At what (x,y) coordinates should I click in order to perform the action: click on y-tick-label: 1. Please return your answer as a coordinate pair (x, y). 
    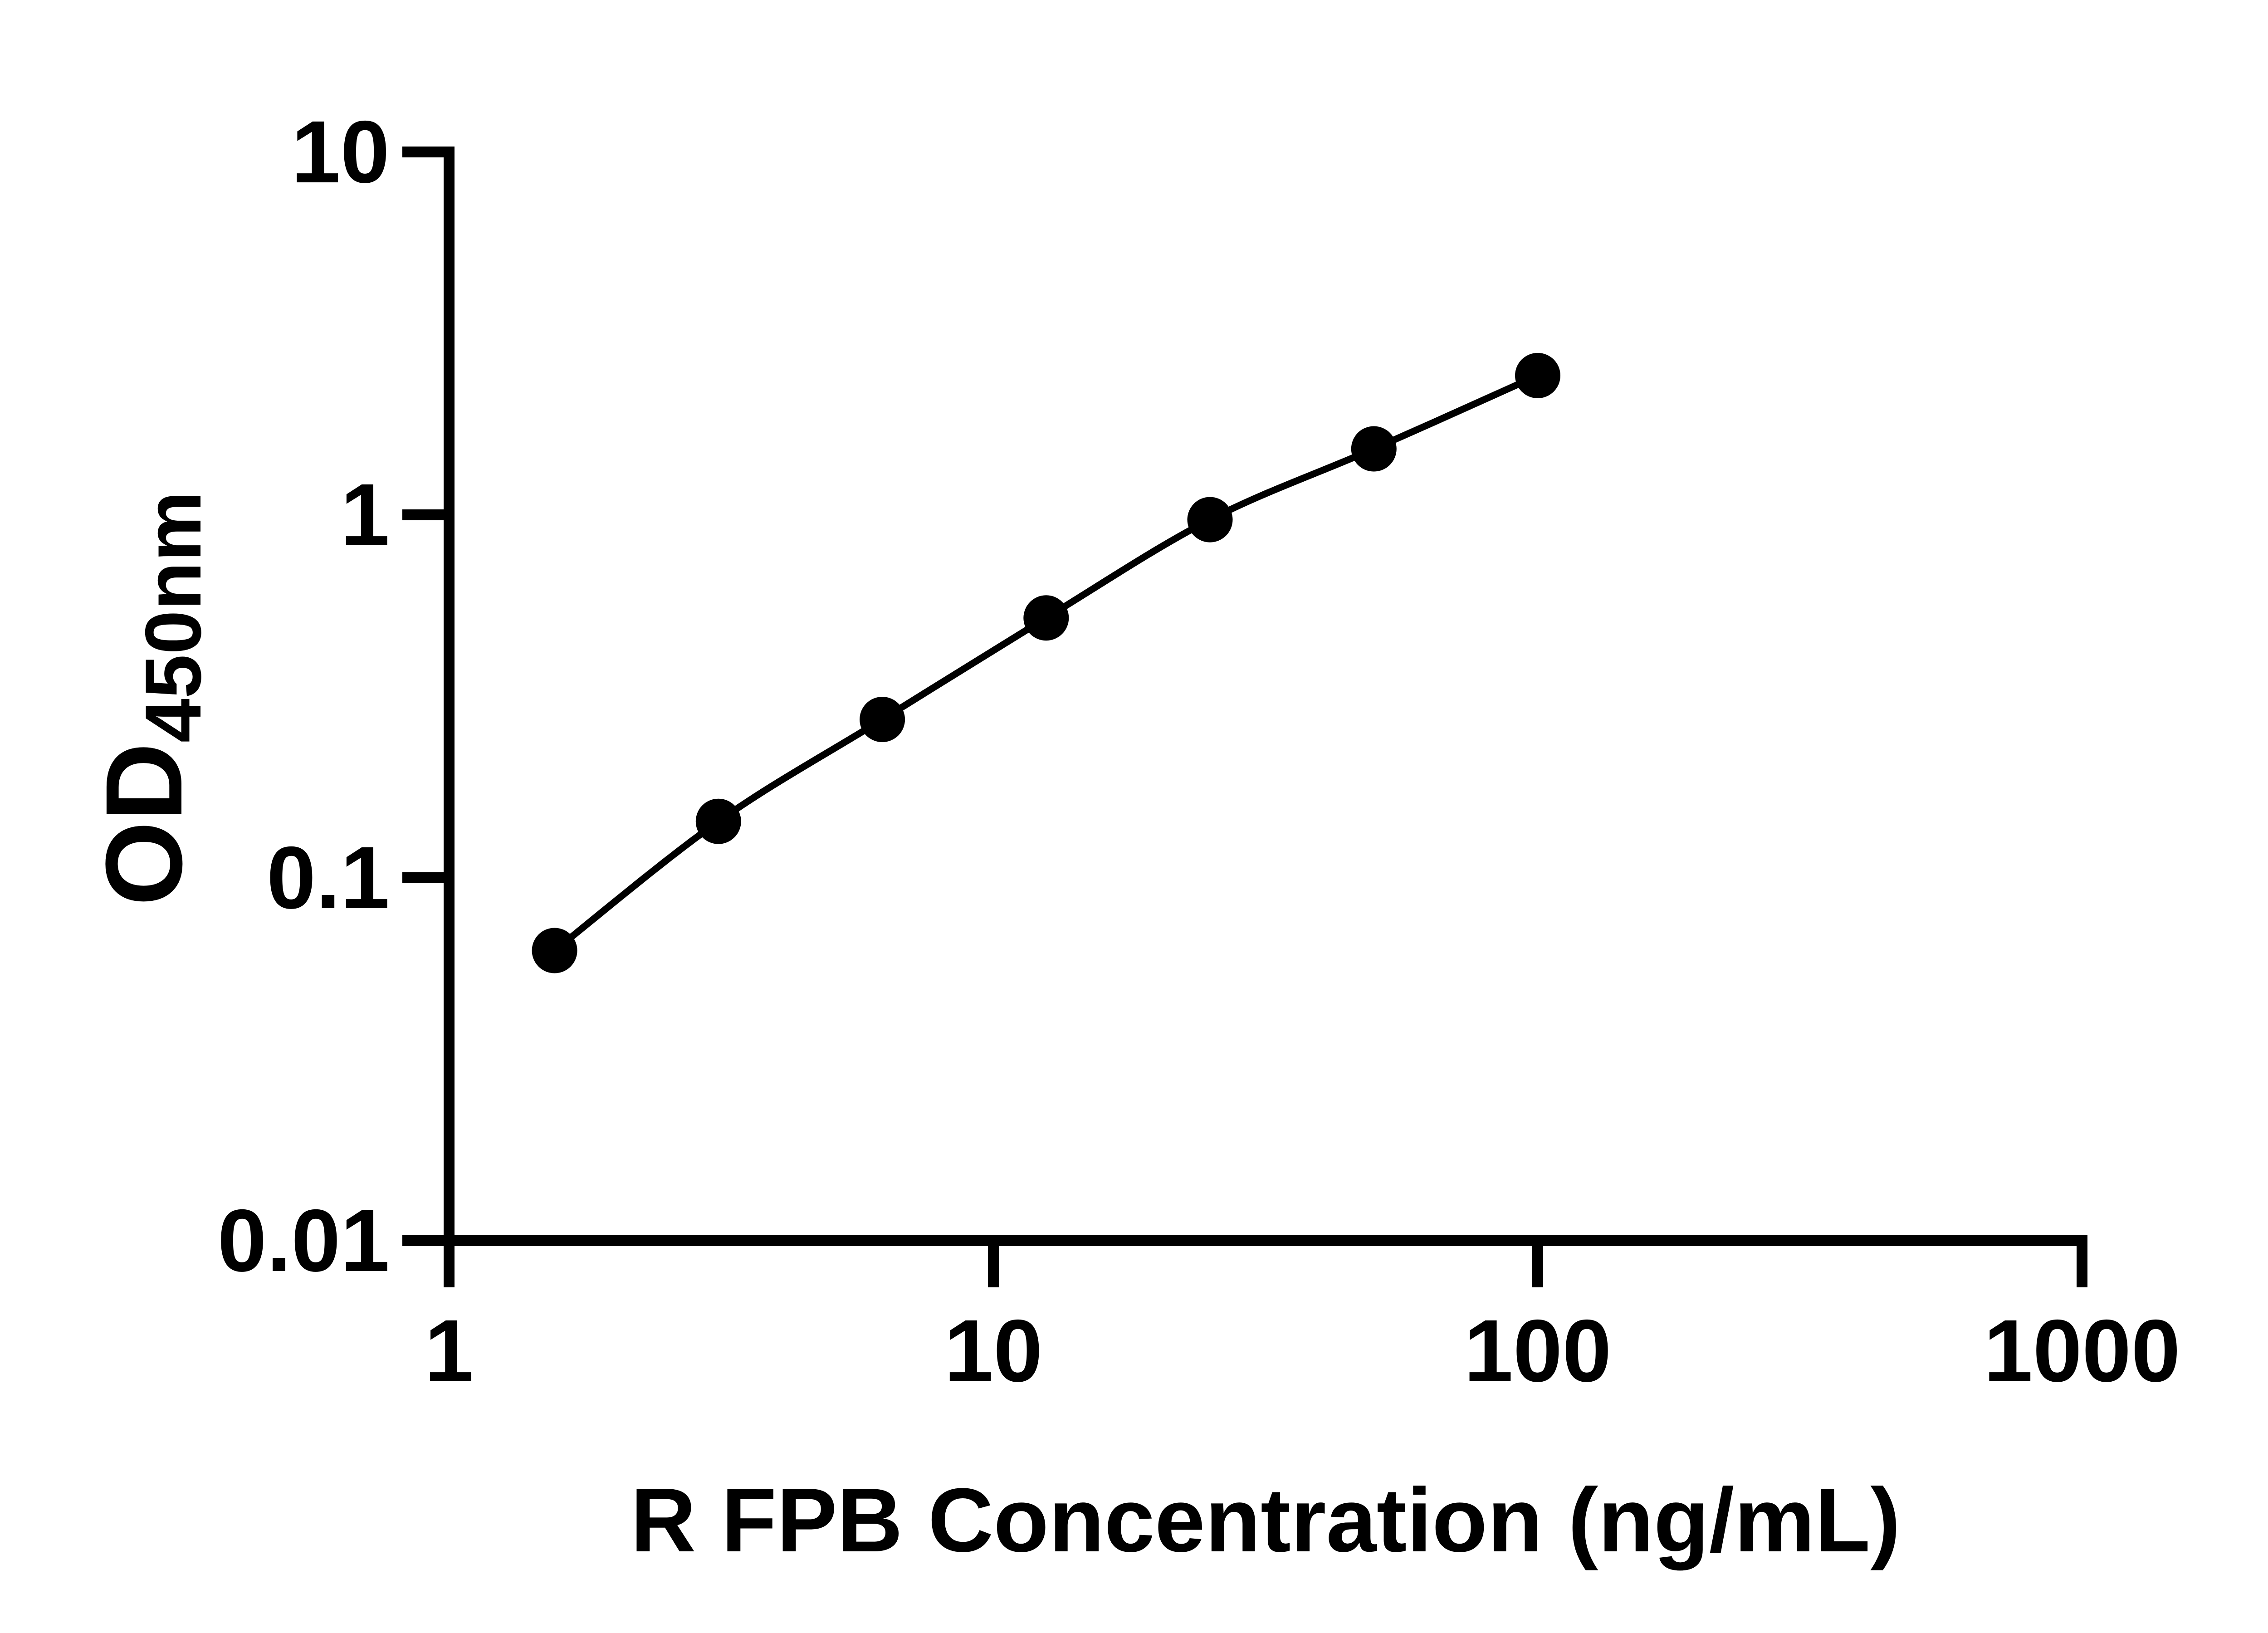
    Looking at the image, I should click on (366, 514).